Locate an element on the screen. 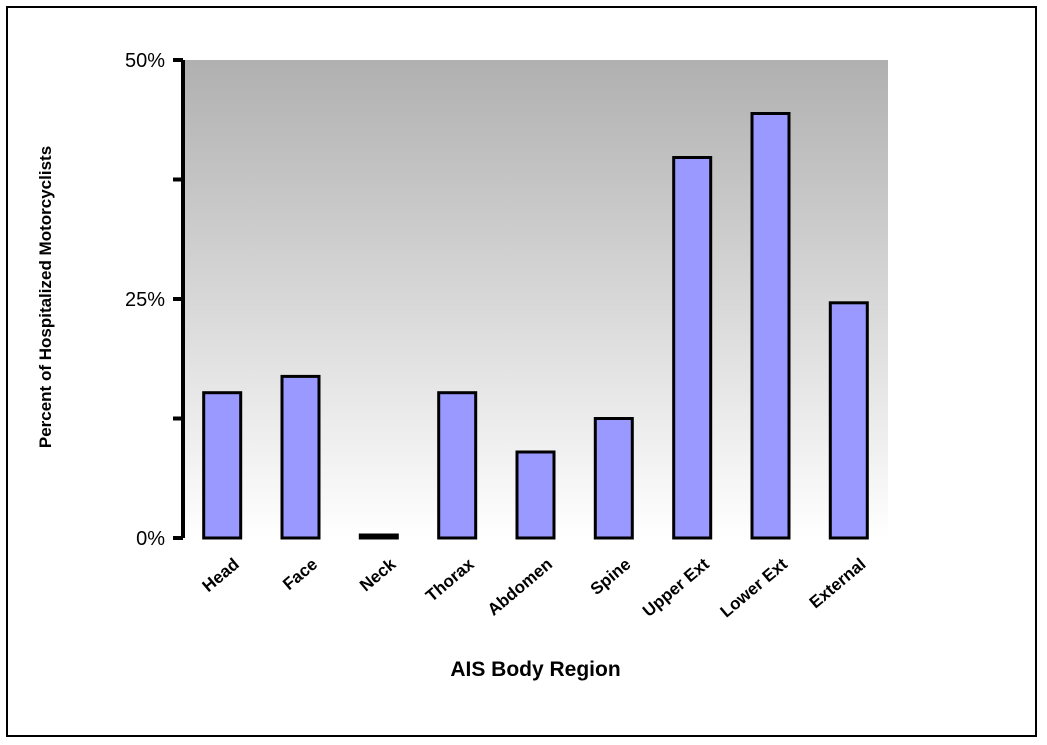 This screenshot has height=745, width=1047. y-tick-labels: 0% 25% 50% is located at coordinates (145, 300).